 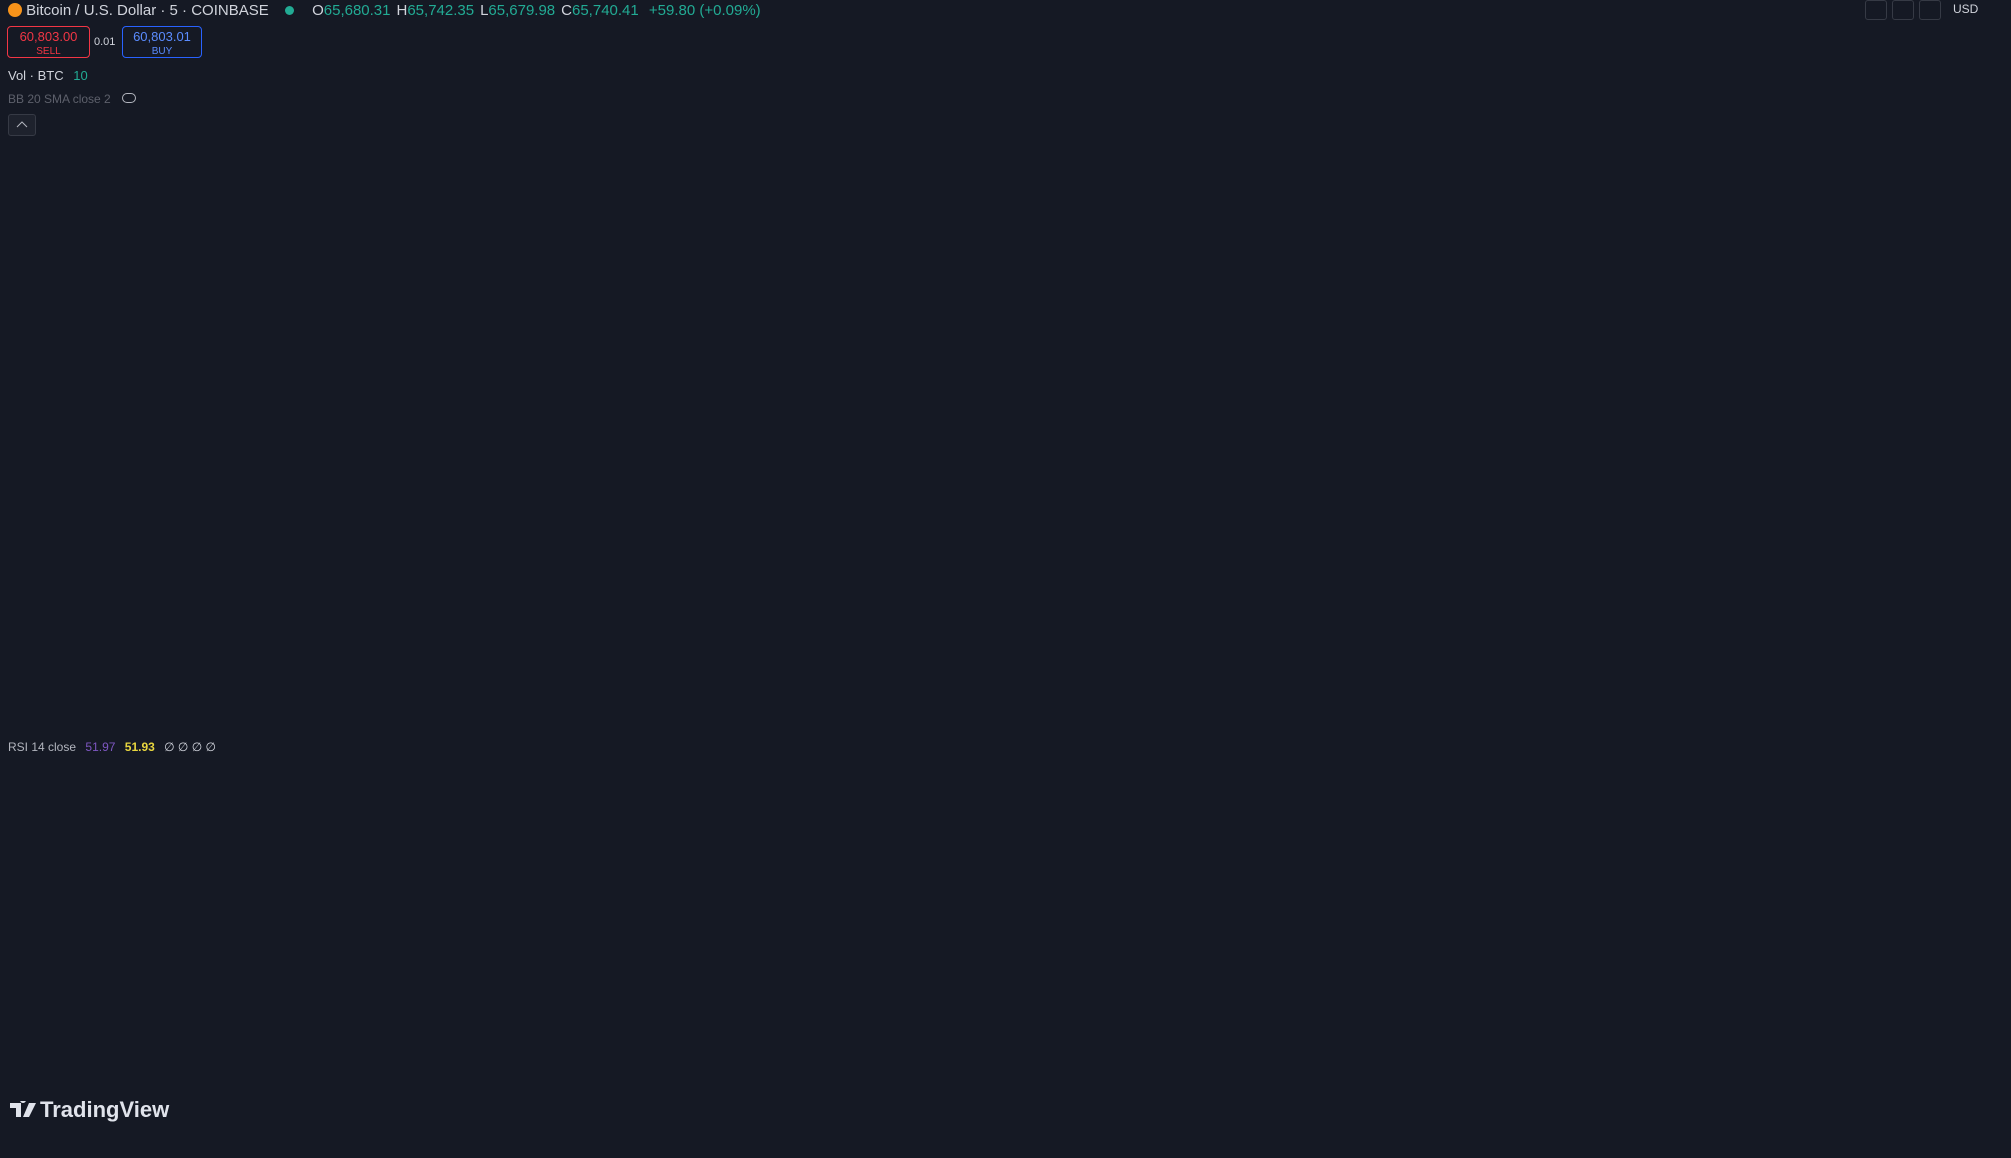 What do you see at coordinates (357, 10) in the screenshot?
I see `ohlc-value: 65,680.31` at bounding box center [357, 10].